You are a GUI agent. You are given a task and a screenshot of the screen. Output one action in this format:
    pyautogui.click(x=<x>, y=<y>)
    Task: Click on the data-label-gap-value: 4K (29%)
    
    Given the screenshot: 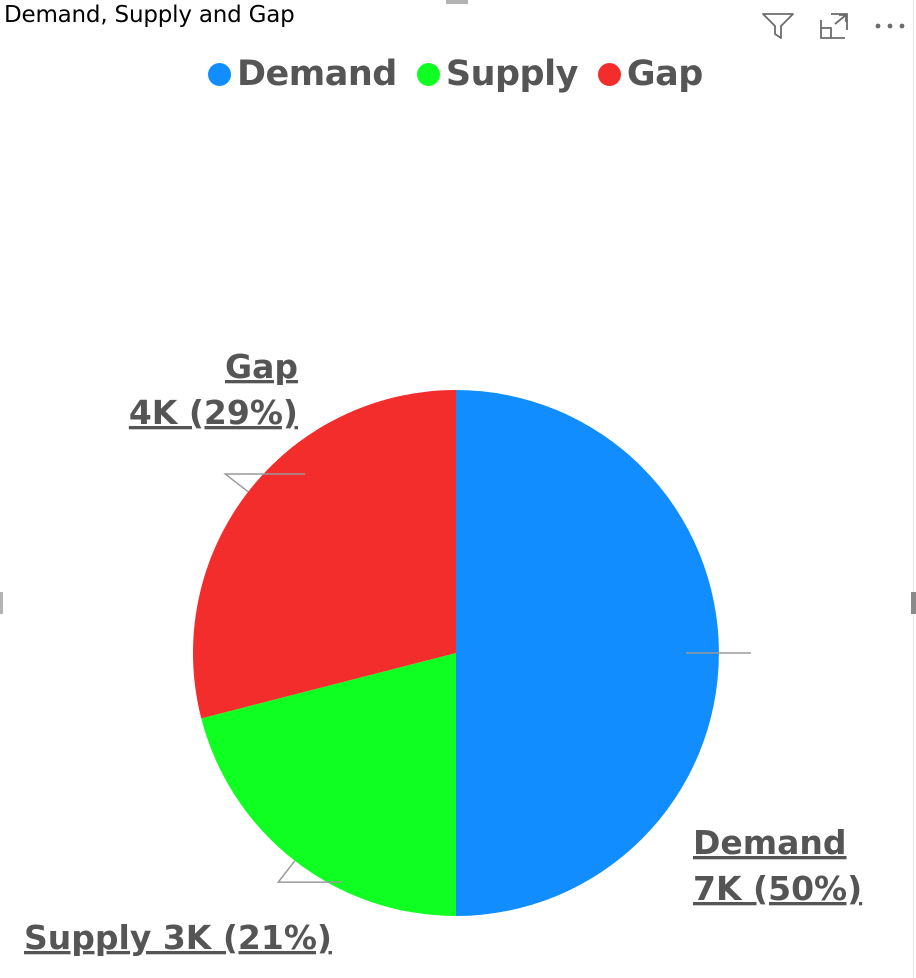 What is the action you would take?
    pyautogui.click(x=213, y=412)
    